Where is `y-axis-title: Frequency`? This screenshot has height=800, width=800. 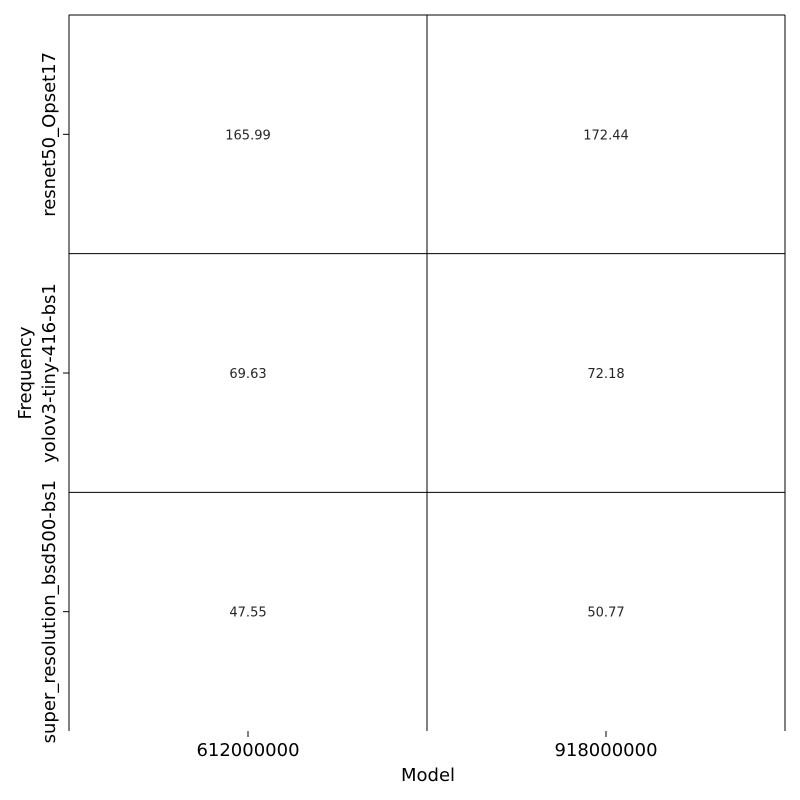 y-axis-title: Frequency is located at coordinates (25, 372).